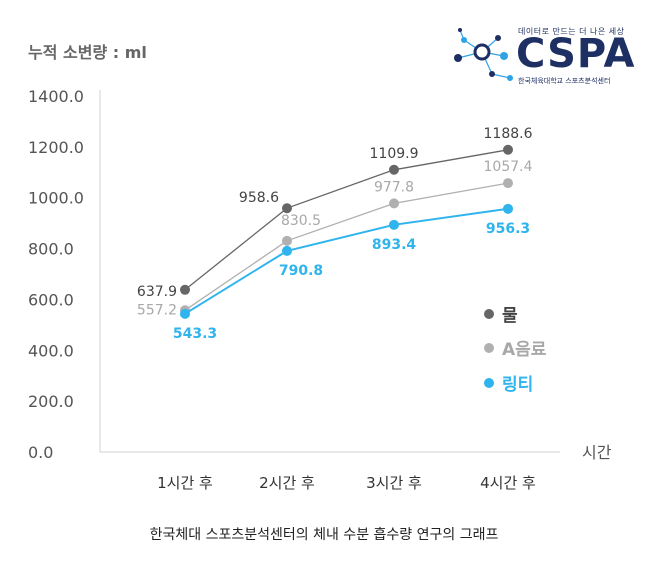 The image size is (648, 564). Describe the element at coordinates (394, 483) in the screenshot. I see `x-tick-label: 3시간 후` at that location.